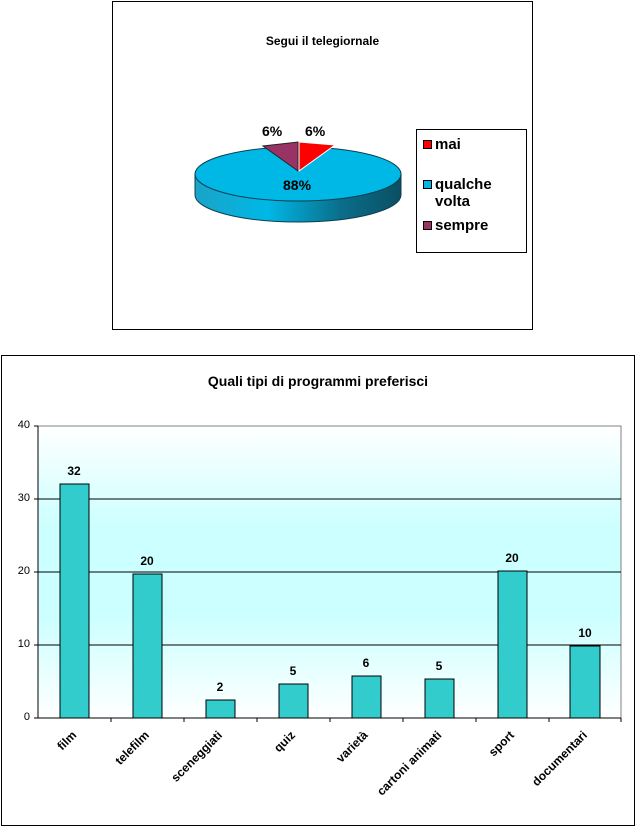 The width and height of the screenshot is (635, 826). What do you see at coordinates (512, 644) in the screenshot?
I see `bar-sport` at bounding box center [512, 644].